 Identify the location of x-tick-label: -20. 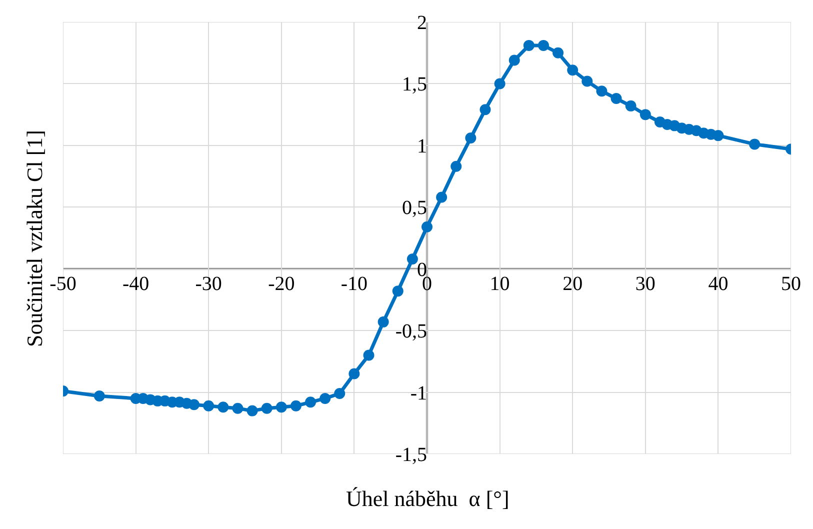
(281, 283).